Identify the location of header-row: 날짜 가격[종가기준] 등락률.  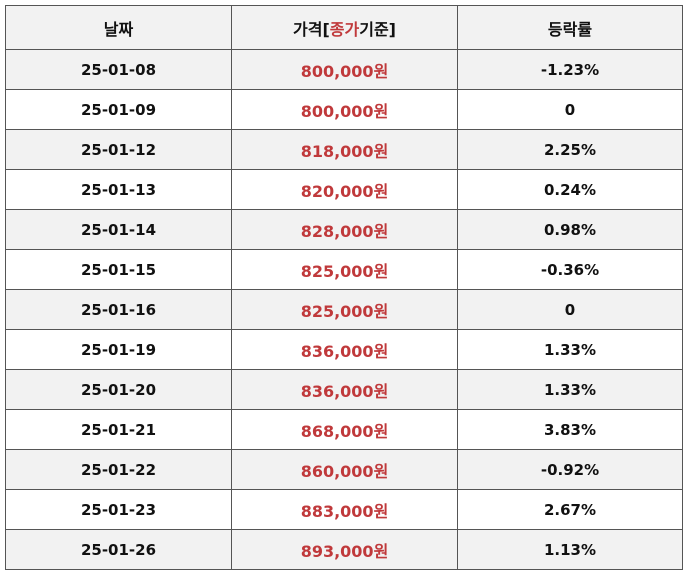
(344, 27).